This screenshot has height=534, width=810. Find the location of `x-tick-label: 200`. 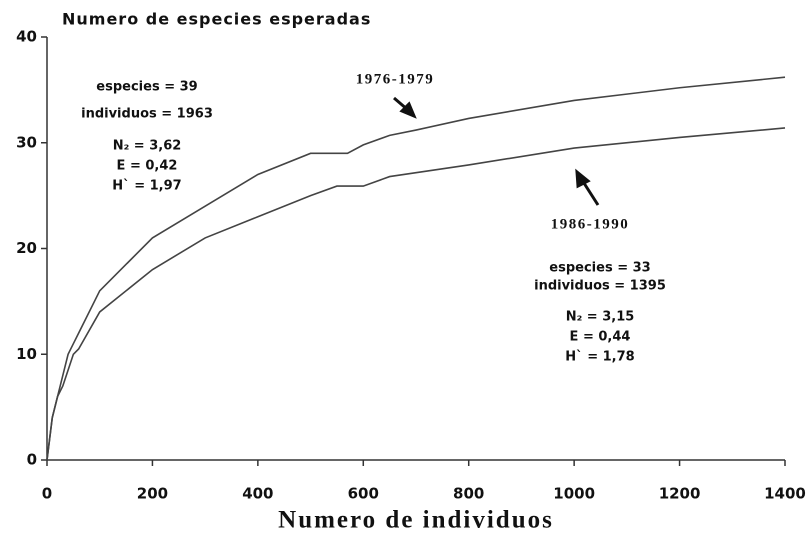

x-tick-label: 200 is located at coordinates (152, 494).